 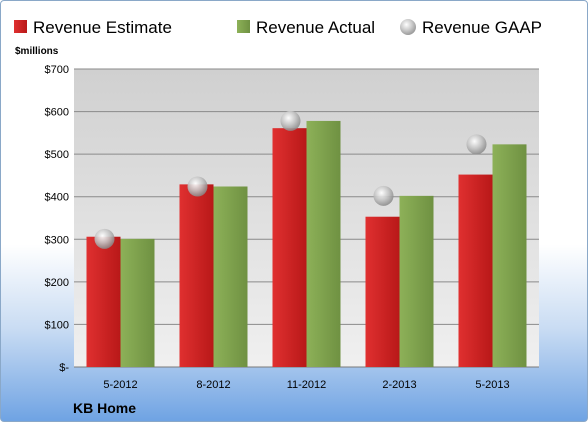 I want to click on legend-label-revenue-estimate: Revenue Estimate, so click(x=102, y=27).